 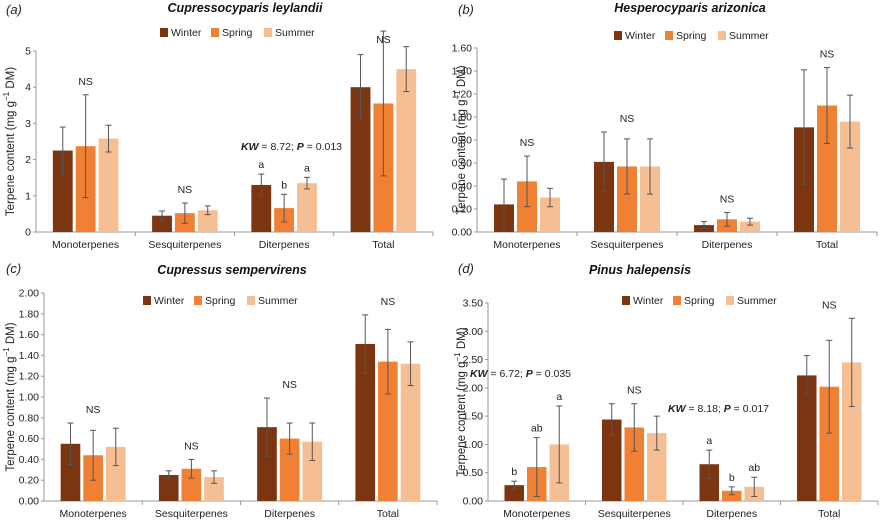 What do you see at coordinates (14, 9) in the screenshot?
I see `panel-letter: (a)` at bounding box center [14, 9].